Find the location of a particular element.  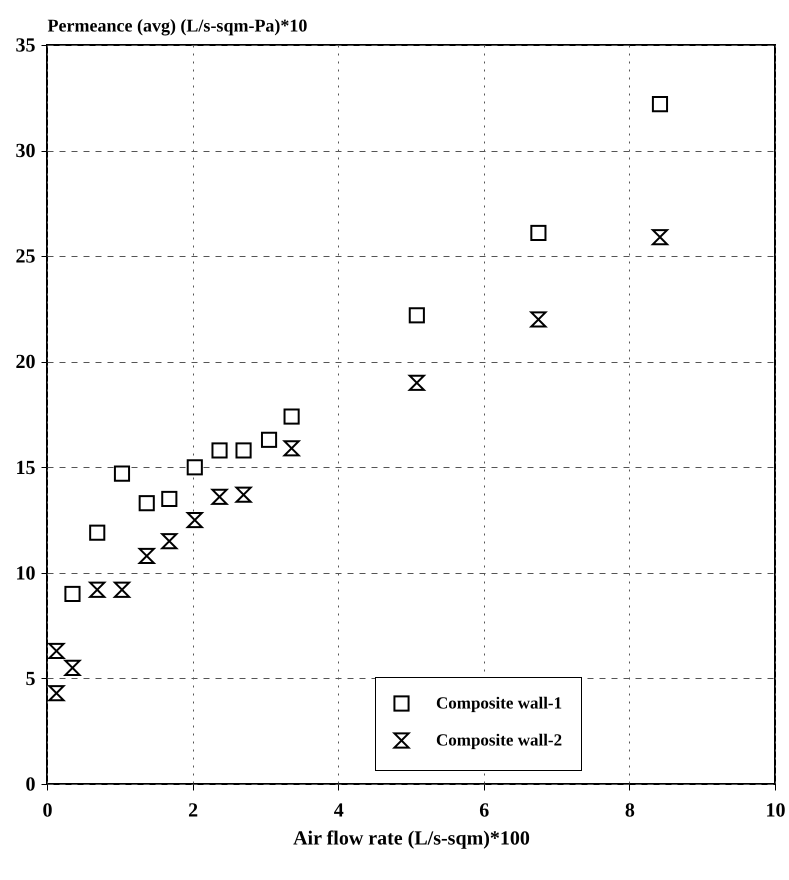

x-tick-label: 10 is located at coordinates (776, 811).